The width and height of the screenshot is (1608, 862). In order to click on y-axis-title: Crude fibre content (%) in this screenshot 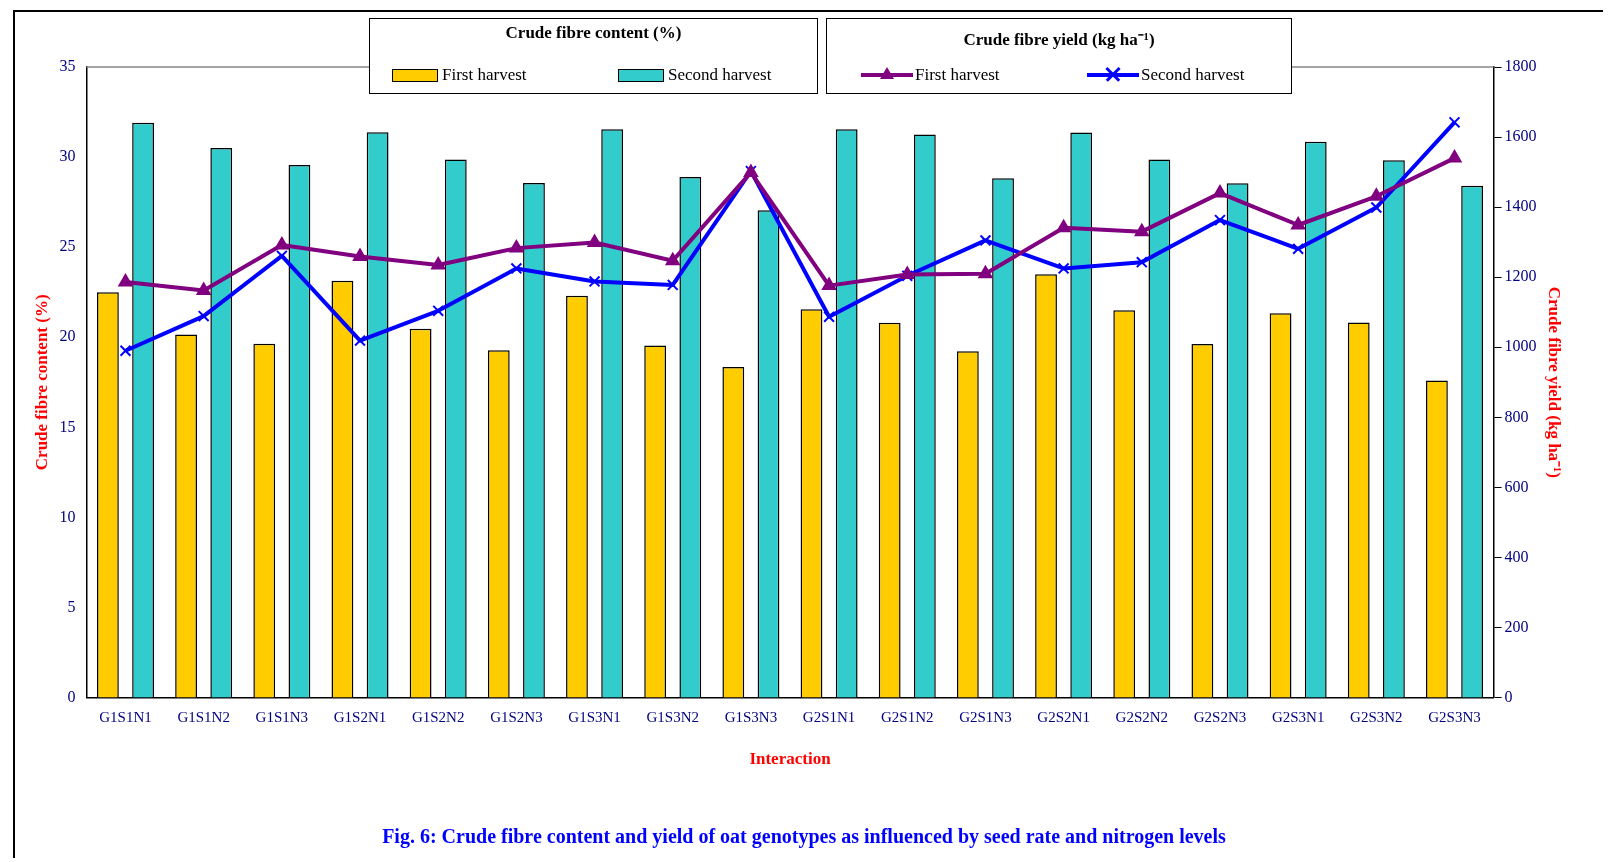, I will do `click(41, 382)`.